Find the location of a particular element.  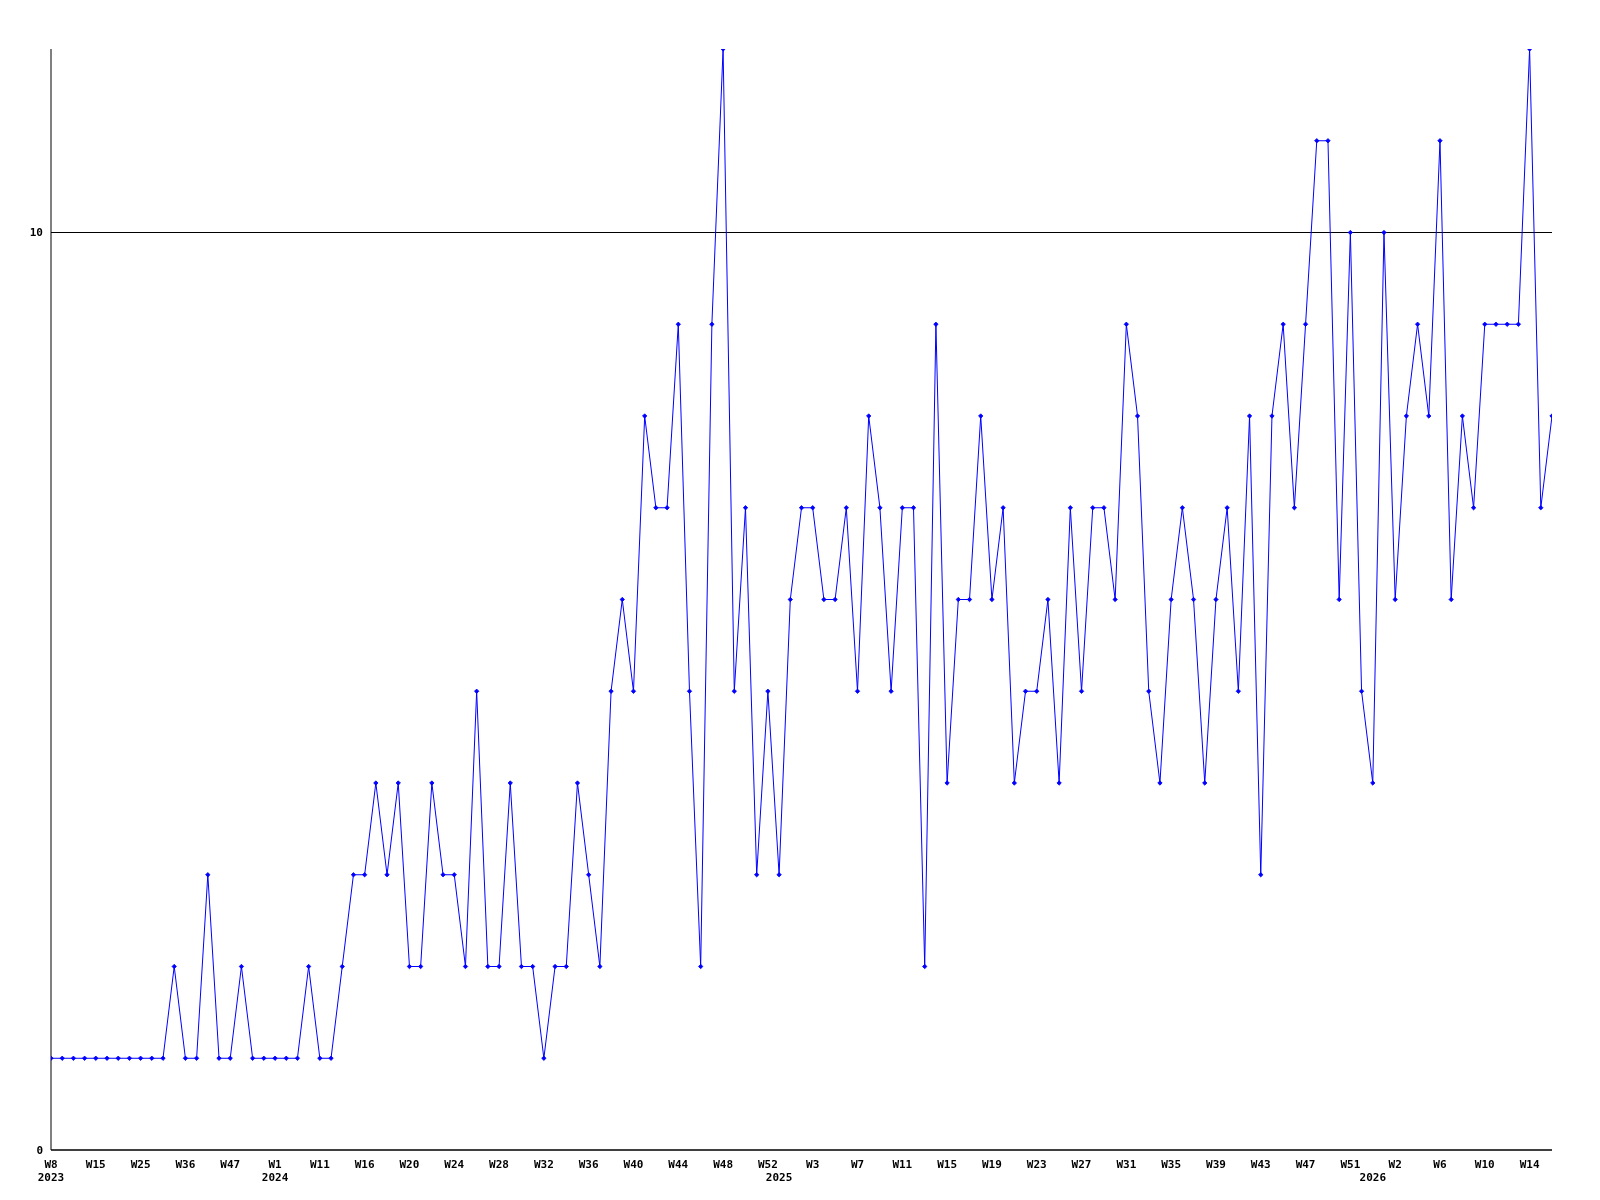

x-tick-label: W48 is located at coordinates (723, 1164).